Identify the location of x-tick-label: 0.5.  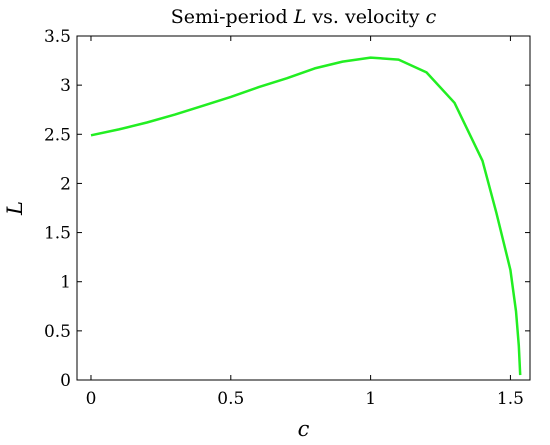
(230, 399).